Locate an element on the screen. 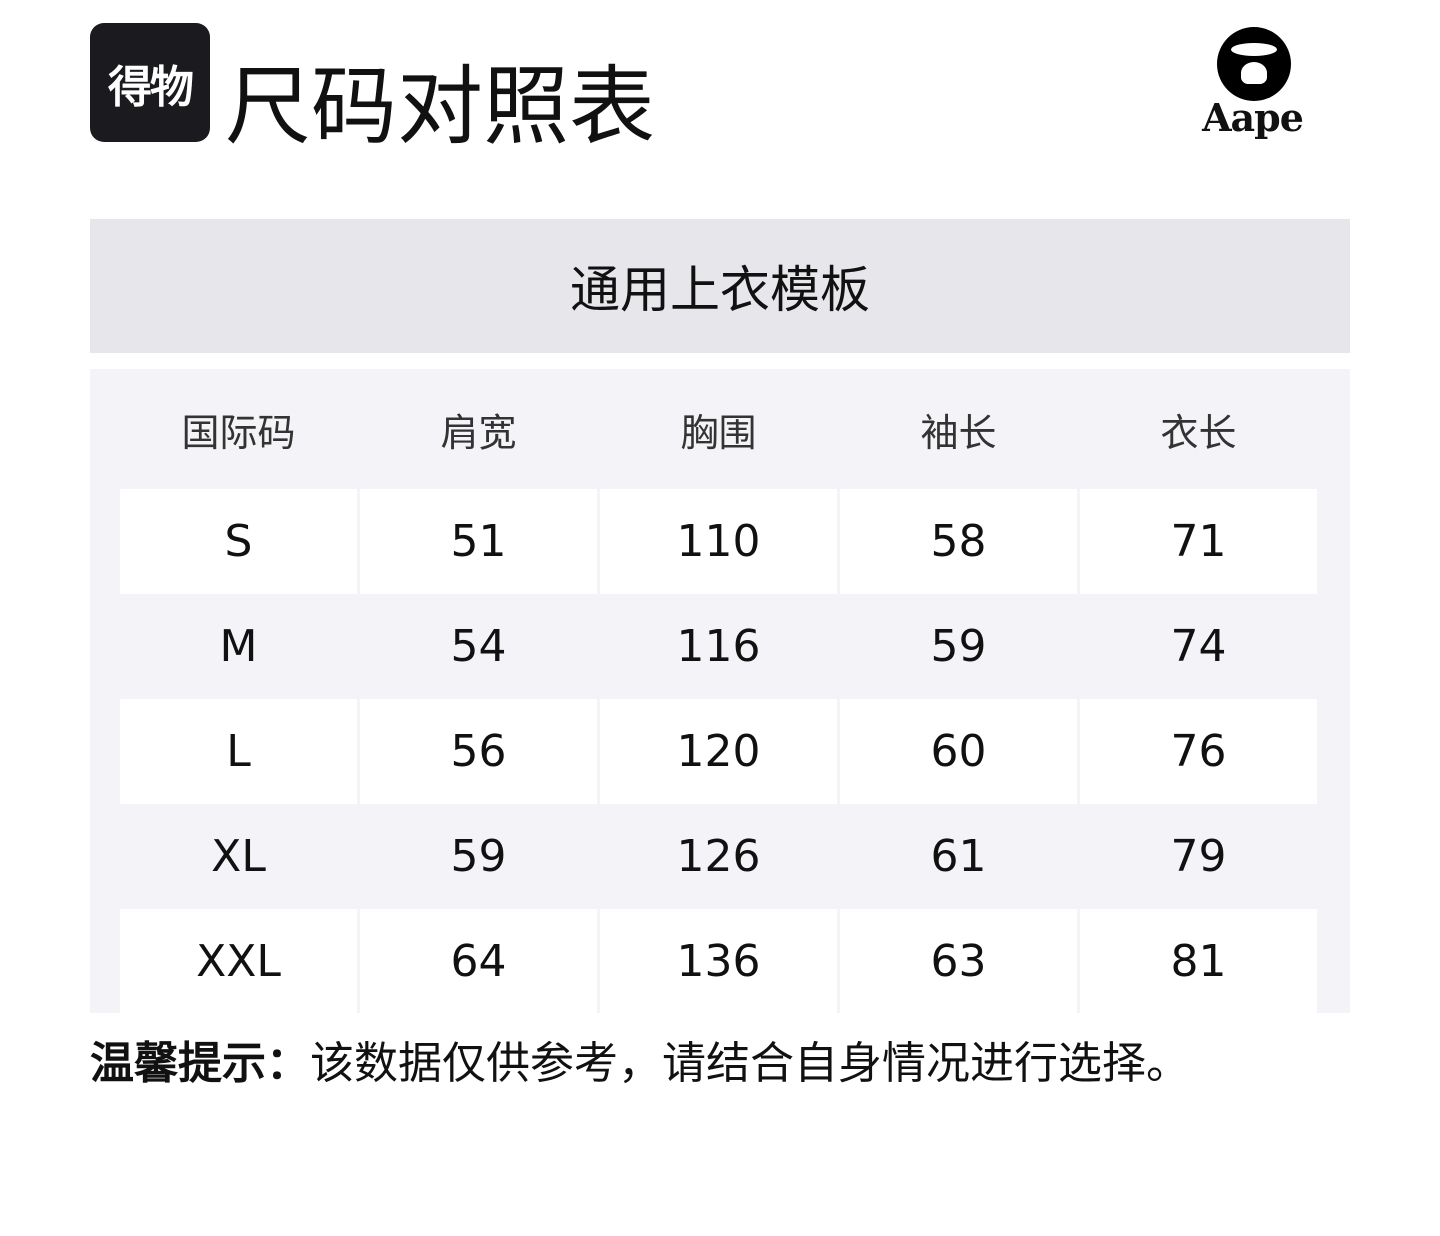  column-header: 衣长 is located at coordinates (1198, 432).